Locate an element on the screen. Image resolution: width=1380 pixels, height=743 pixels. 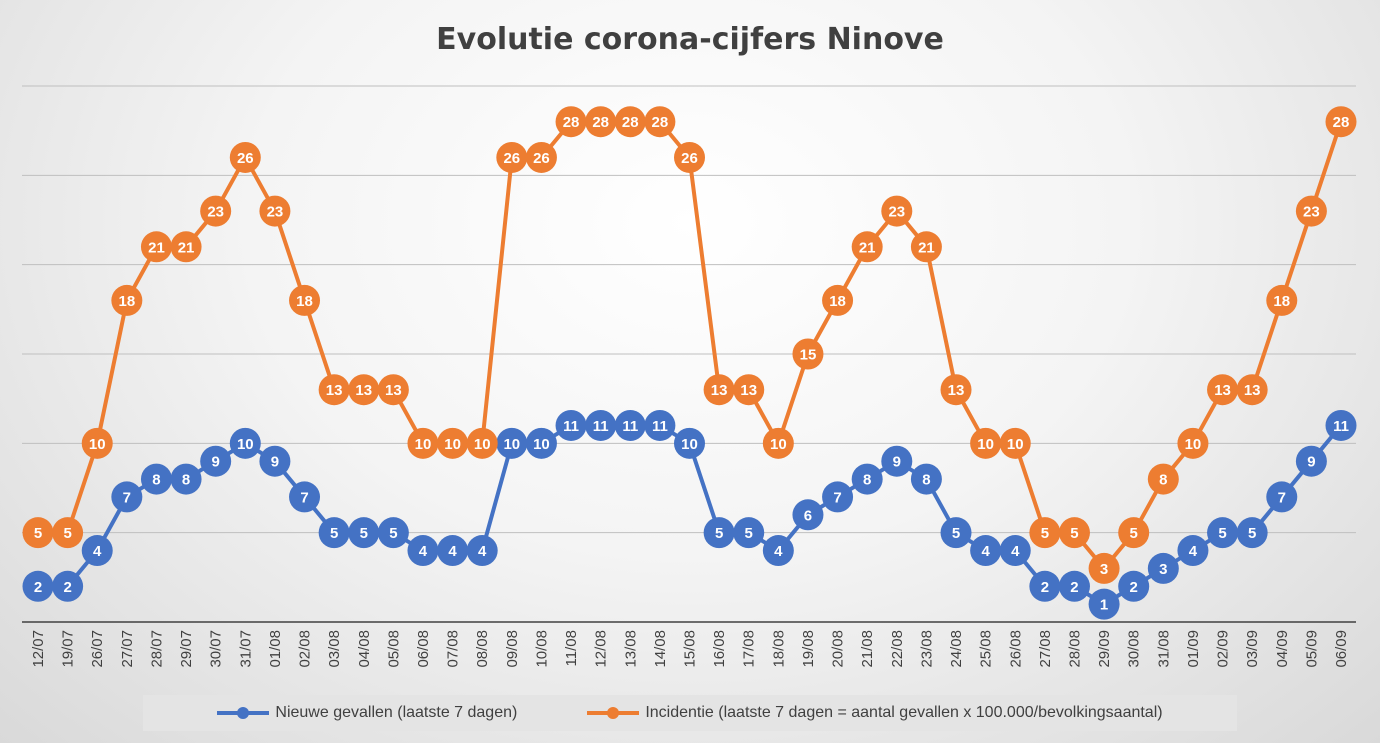
data-label: 8 is located at coordinates (1163, 480).